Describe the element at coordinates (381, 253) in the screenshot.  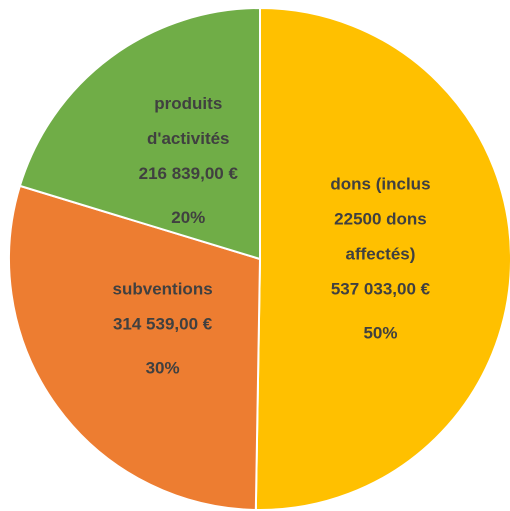
I see `slice-label: affectés)` at that location.